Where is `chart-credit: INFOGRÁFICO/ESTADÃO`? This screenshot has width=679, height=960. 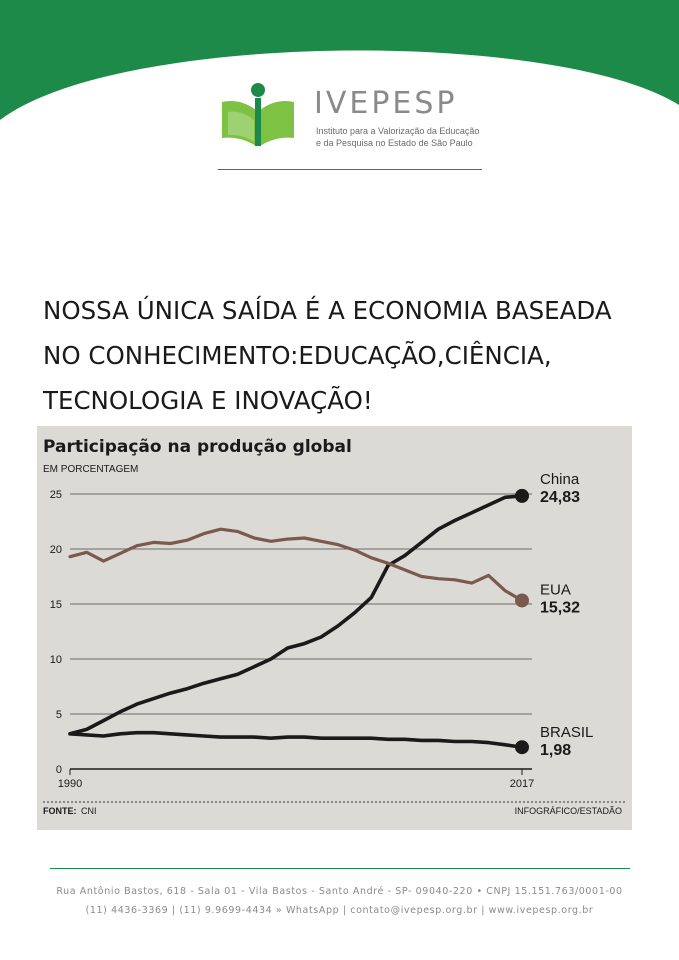 chart-credit: INFOGRÁFICO/ESTADÃO is located at coordinates (568, 811).